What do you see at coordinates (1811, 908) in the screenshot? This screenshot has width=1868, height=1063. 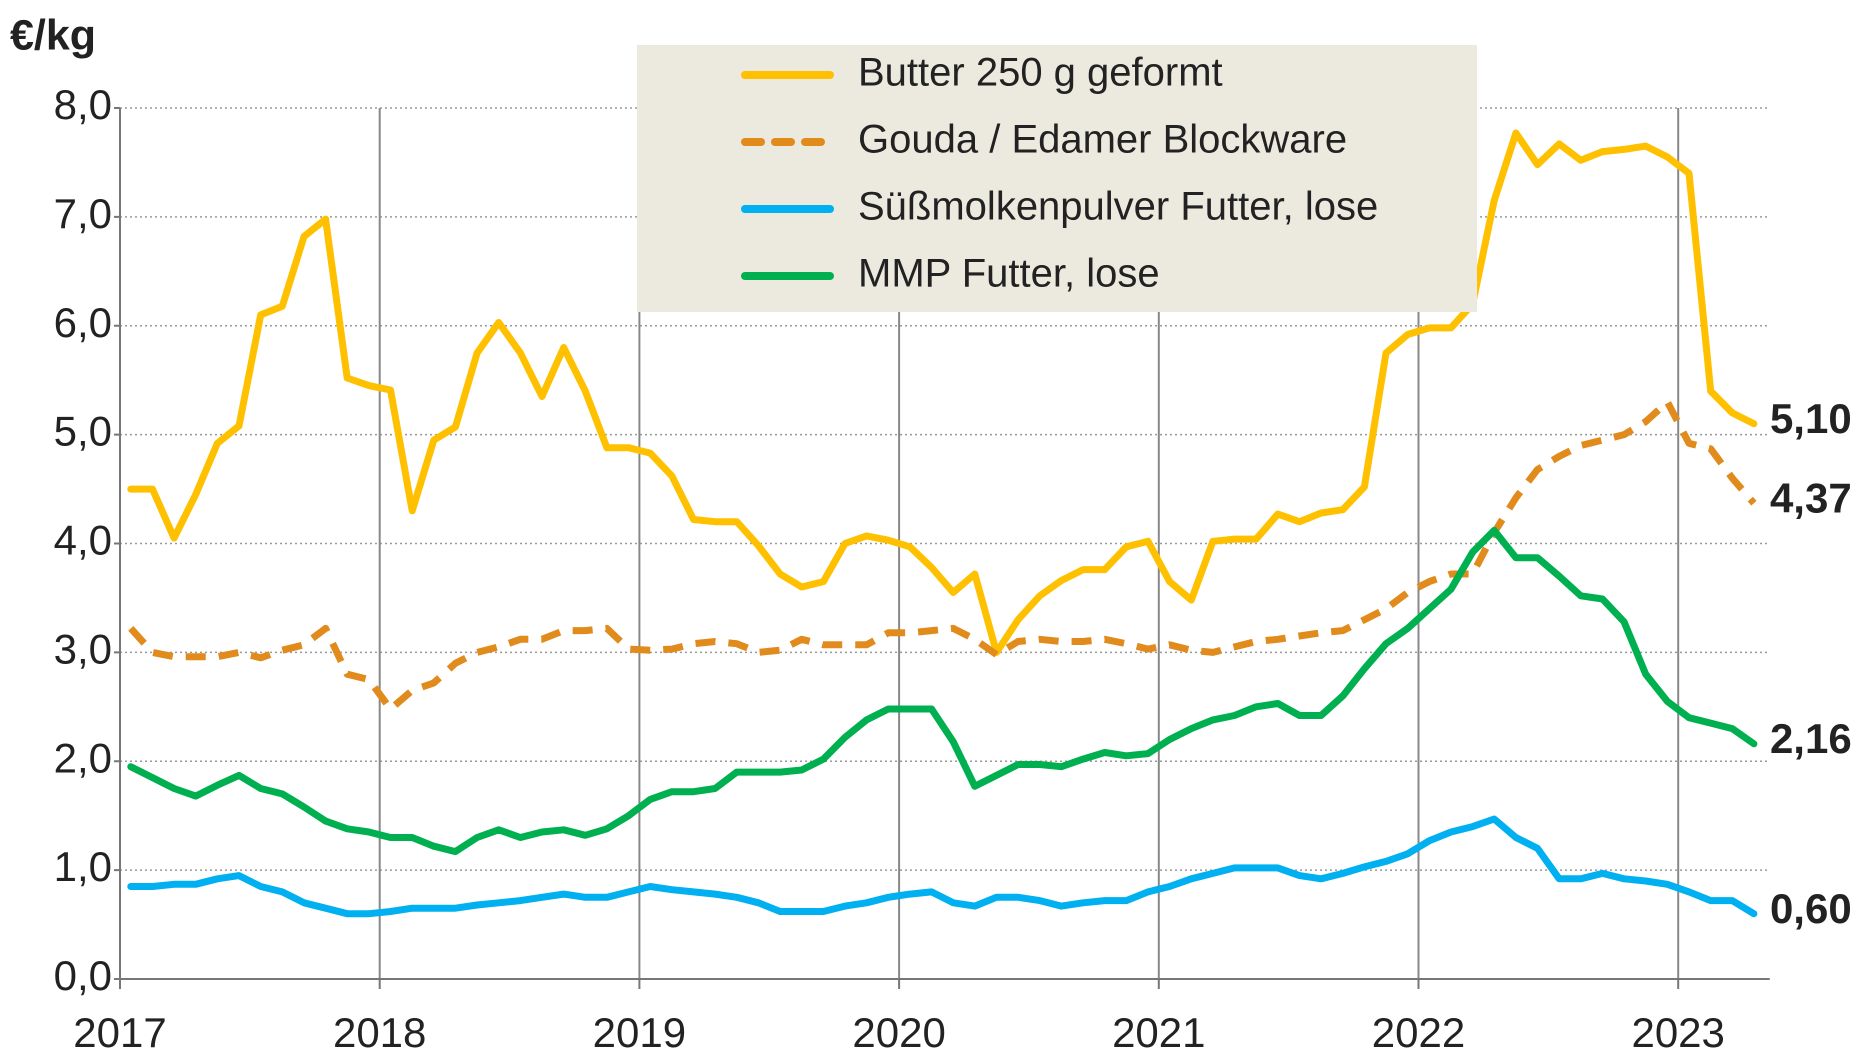 I see `value-label: 0,60` at bounding box center [1811, 908].